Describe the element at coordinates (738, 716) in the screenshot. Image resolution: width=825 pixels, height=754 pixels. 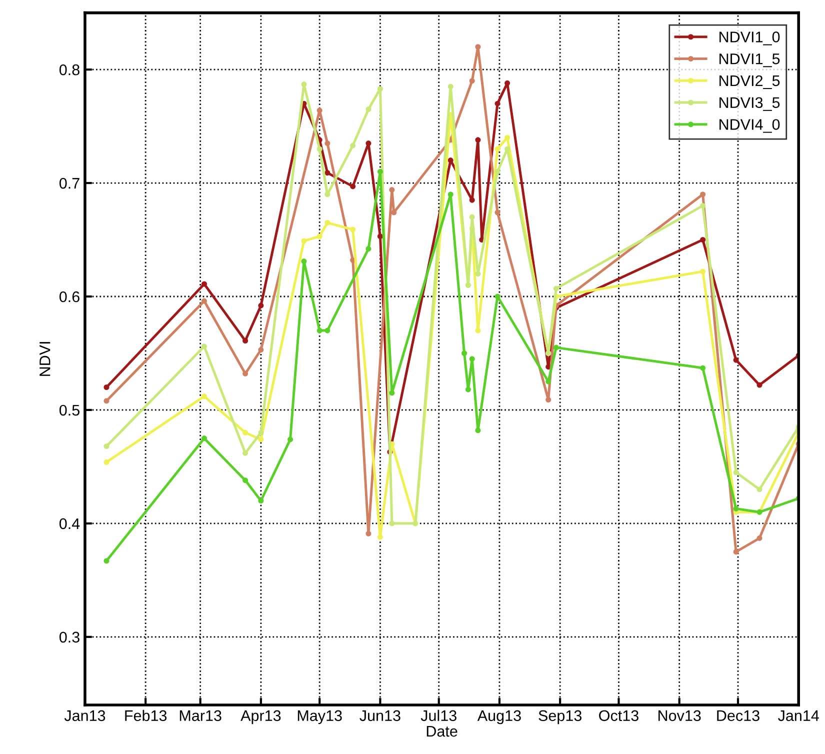
I see `x-tick-label: Dec13` at that location.